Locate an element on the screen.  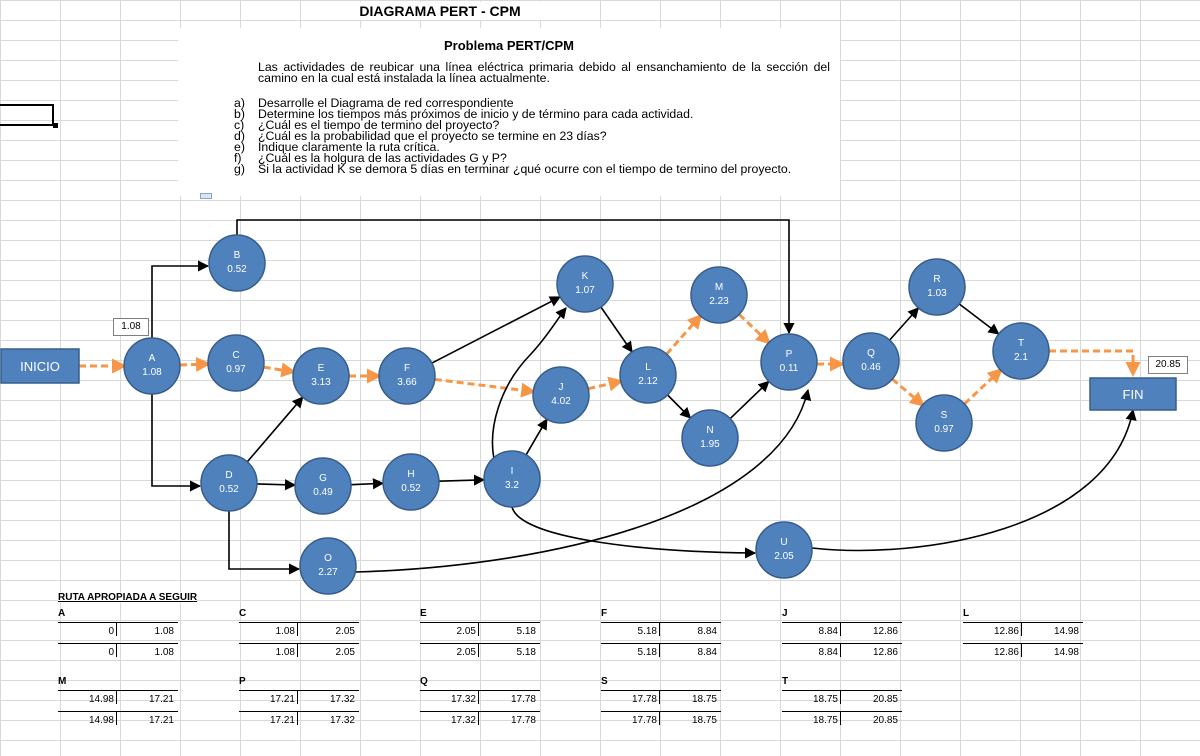
node-o: O 2.27 is located at coordinates (328, 566).